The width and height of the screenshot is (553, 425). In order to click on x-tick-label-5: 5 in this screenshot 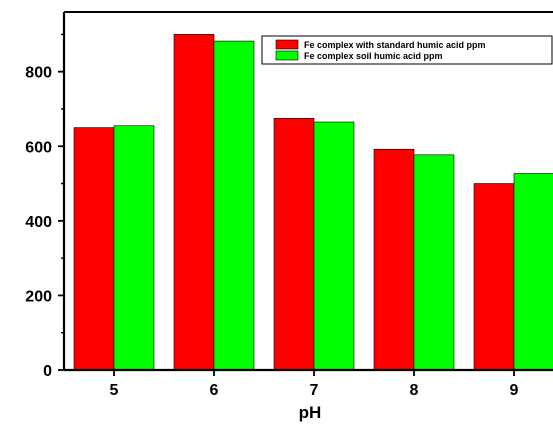, I will do `click(114, 390)`.